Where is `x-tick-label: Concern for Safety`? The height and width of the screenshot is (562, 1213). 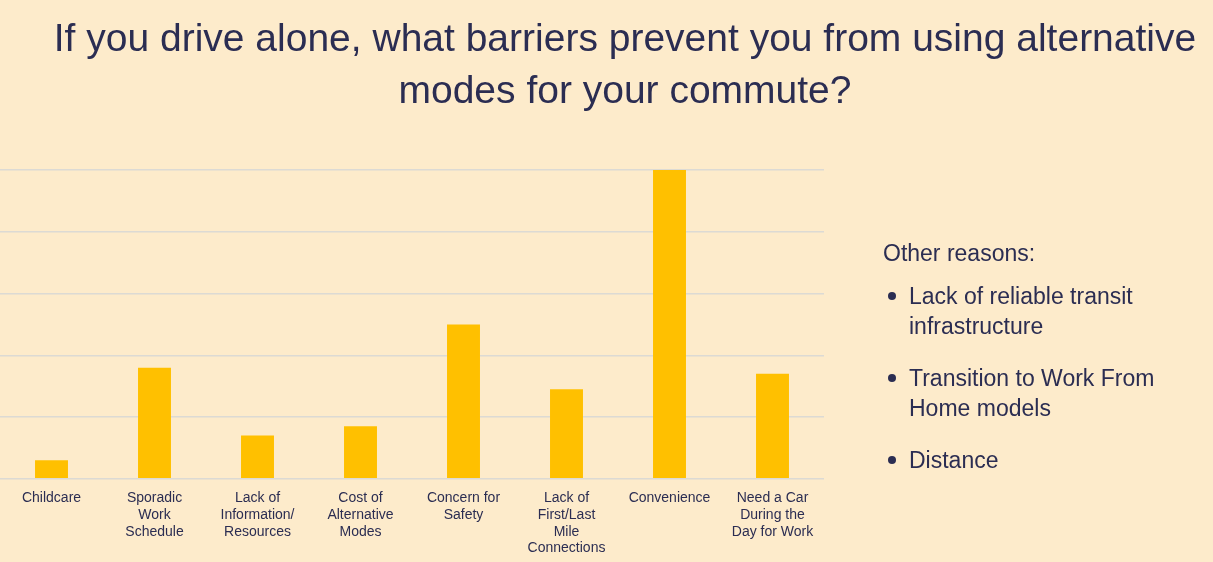
x-tick-label: Concern for Safety is located at coordinates (463, 505).